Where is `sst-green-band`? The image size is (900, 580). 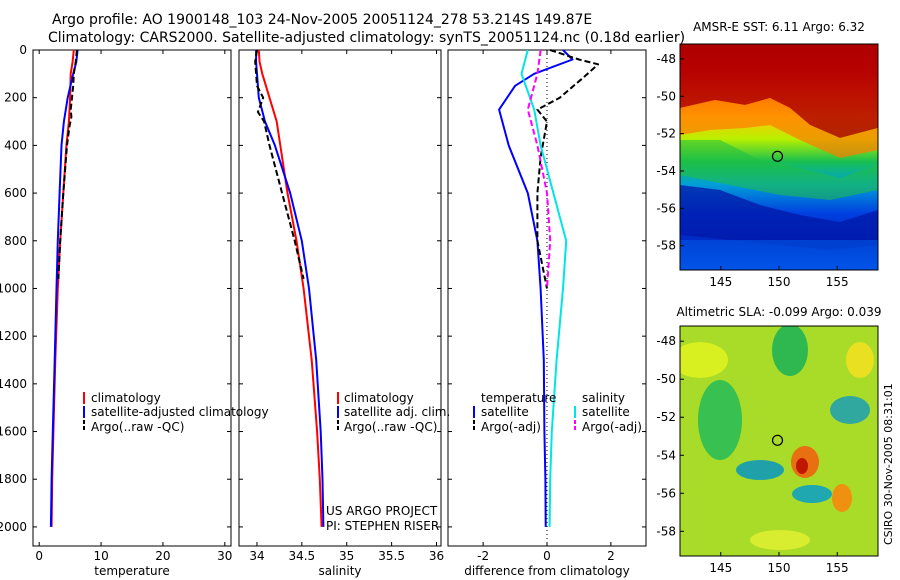
sst-green-band is located at coordinates (779, 170).